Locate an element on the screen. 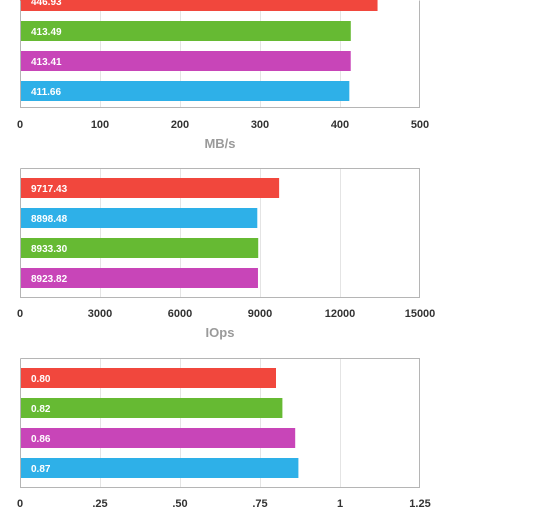 The width and height of the screenshot is (560, 516). tick-label: 9000 is located at coordinates (260, 314).